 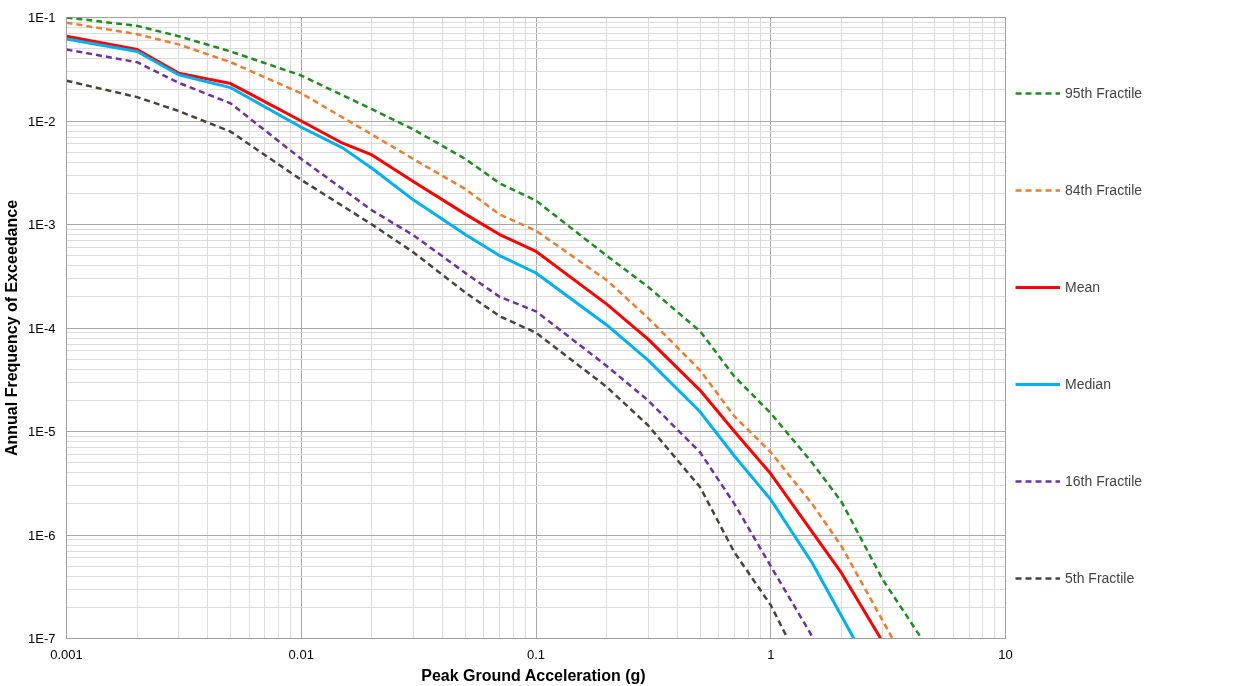 What do you see at coordinates (66, 654) in the screenshot?
I see `x-tick-label: 0.001` at bounding box center [66, 654].